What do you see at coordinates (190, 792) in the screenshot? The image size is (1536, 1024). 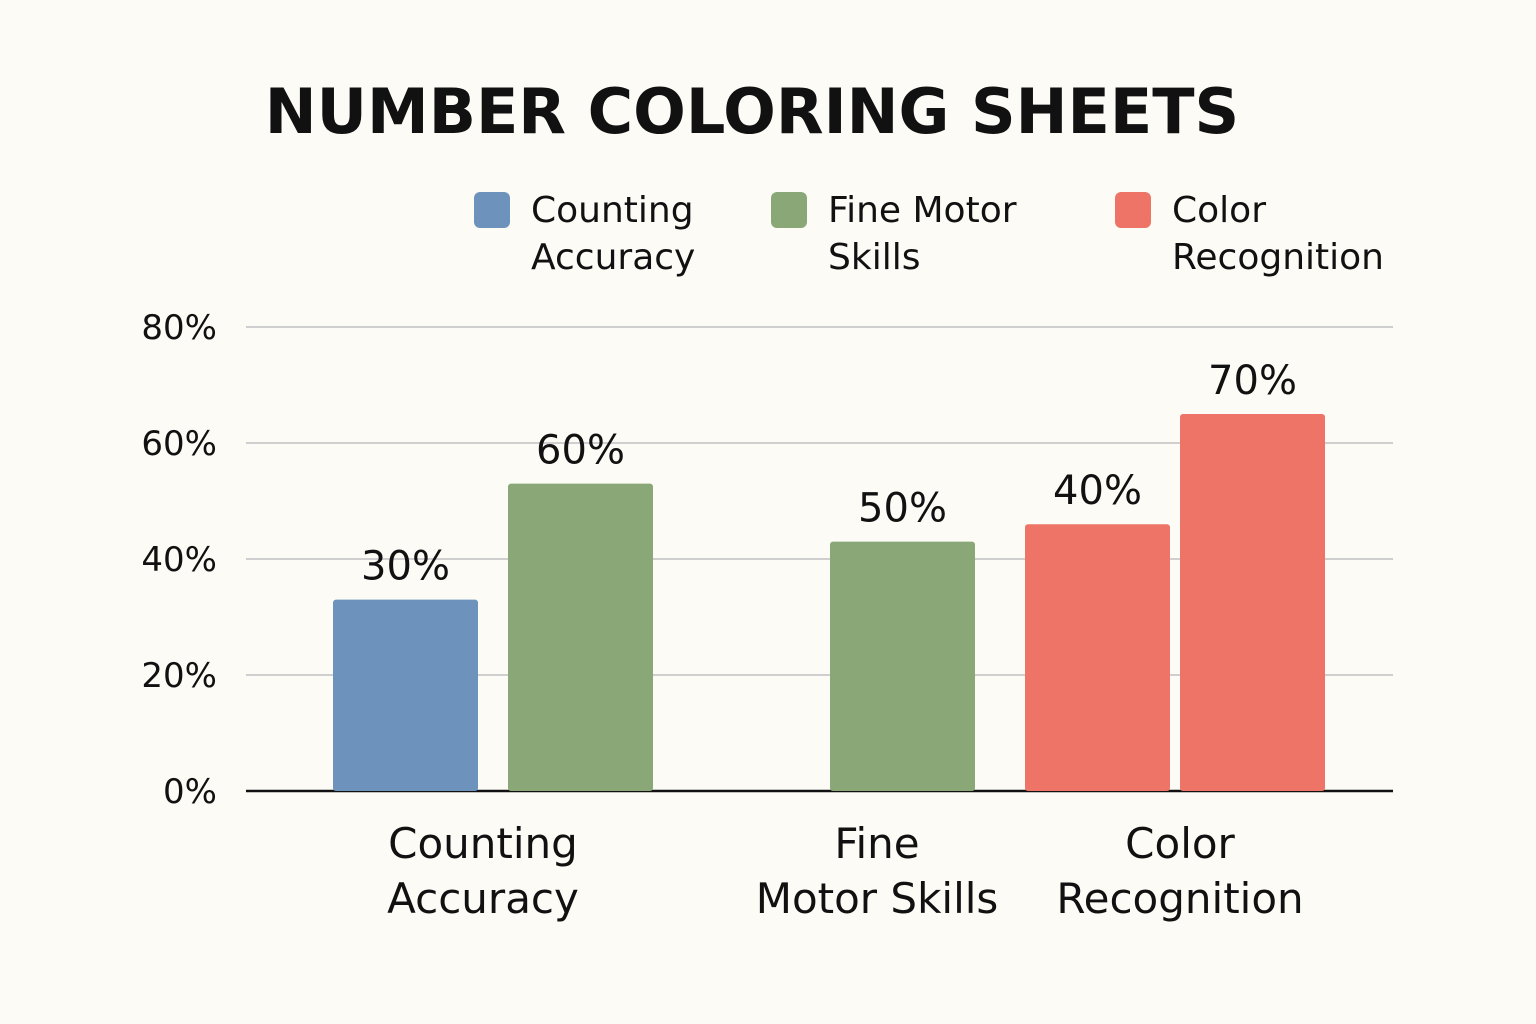 I see `y-tick-label: 0%` at bounding box center [190, 792].